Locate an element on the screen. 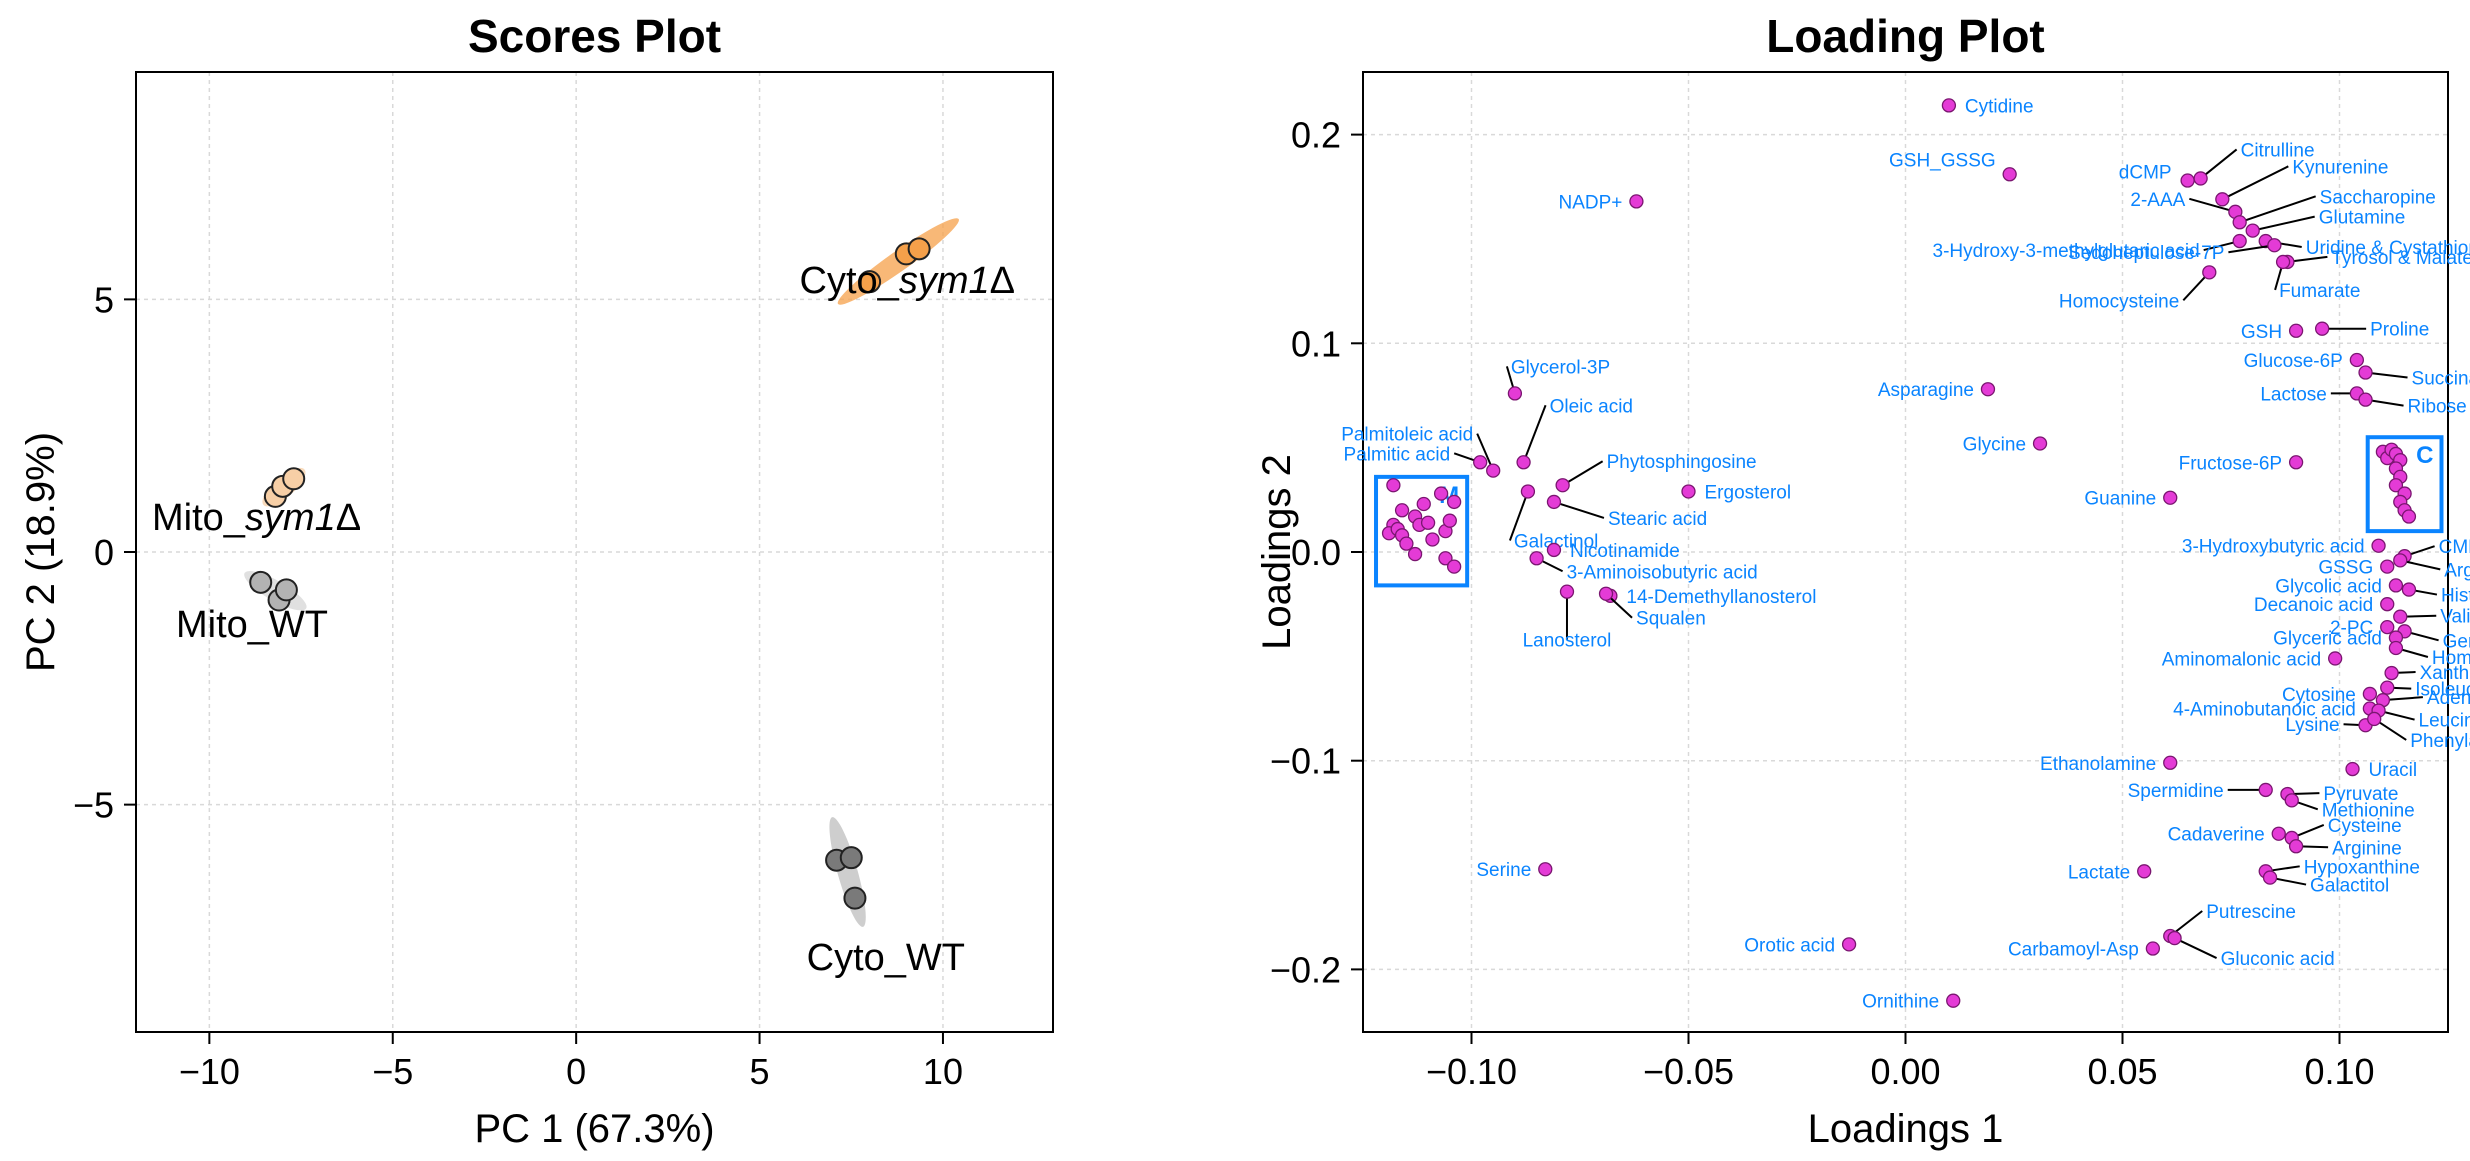  scores-tick-label-x: 0 is located at coordinates (576, 1071).